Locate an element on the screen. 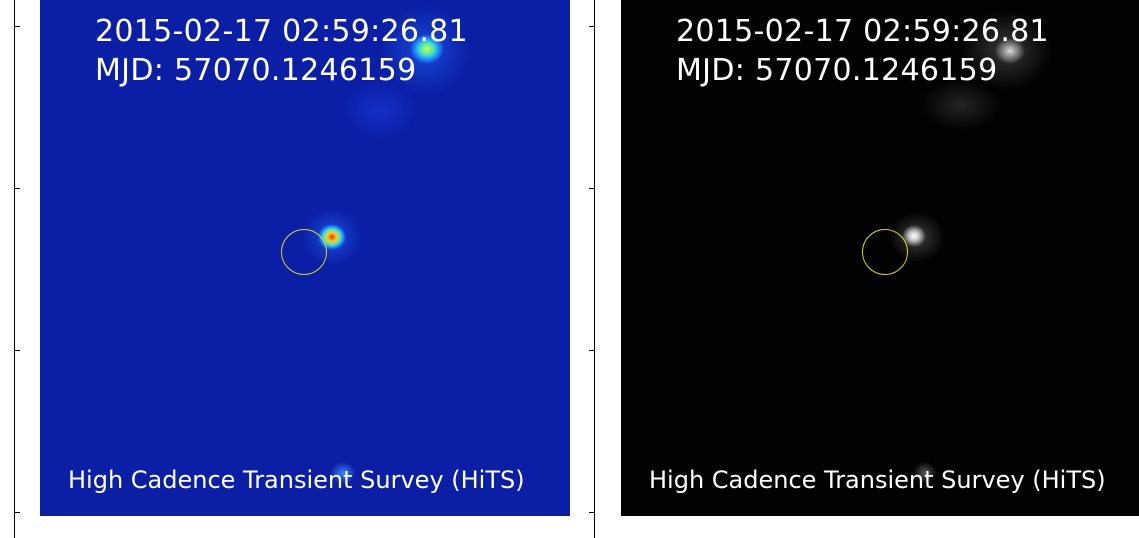 The height and width of the screenshot is (538, 1139). middle-axis-spine is located at coordinates (594, 269).